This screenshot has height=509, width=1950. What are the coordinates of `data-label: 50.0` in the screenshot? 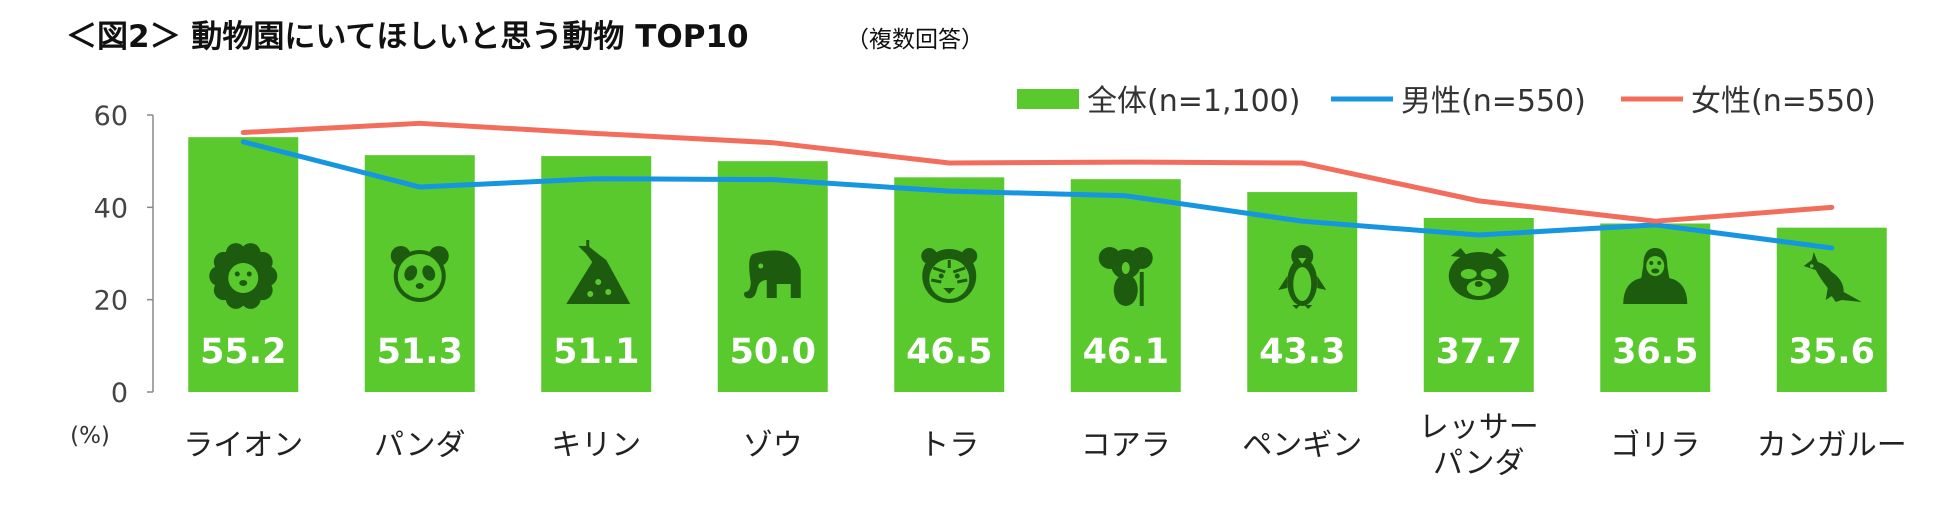 It's located at (773, 352).